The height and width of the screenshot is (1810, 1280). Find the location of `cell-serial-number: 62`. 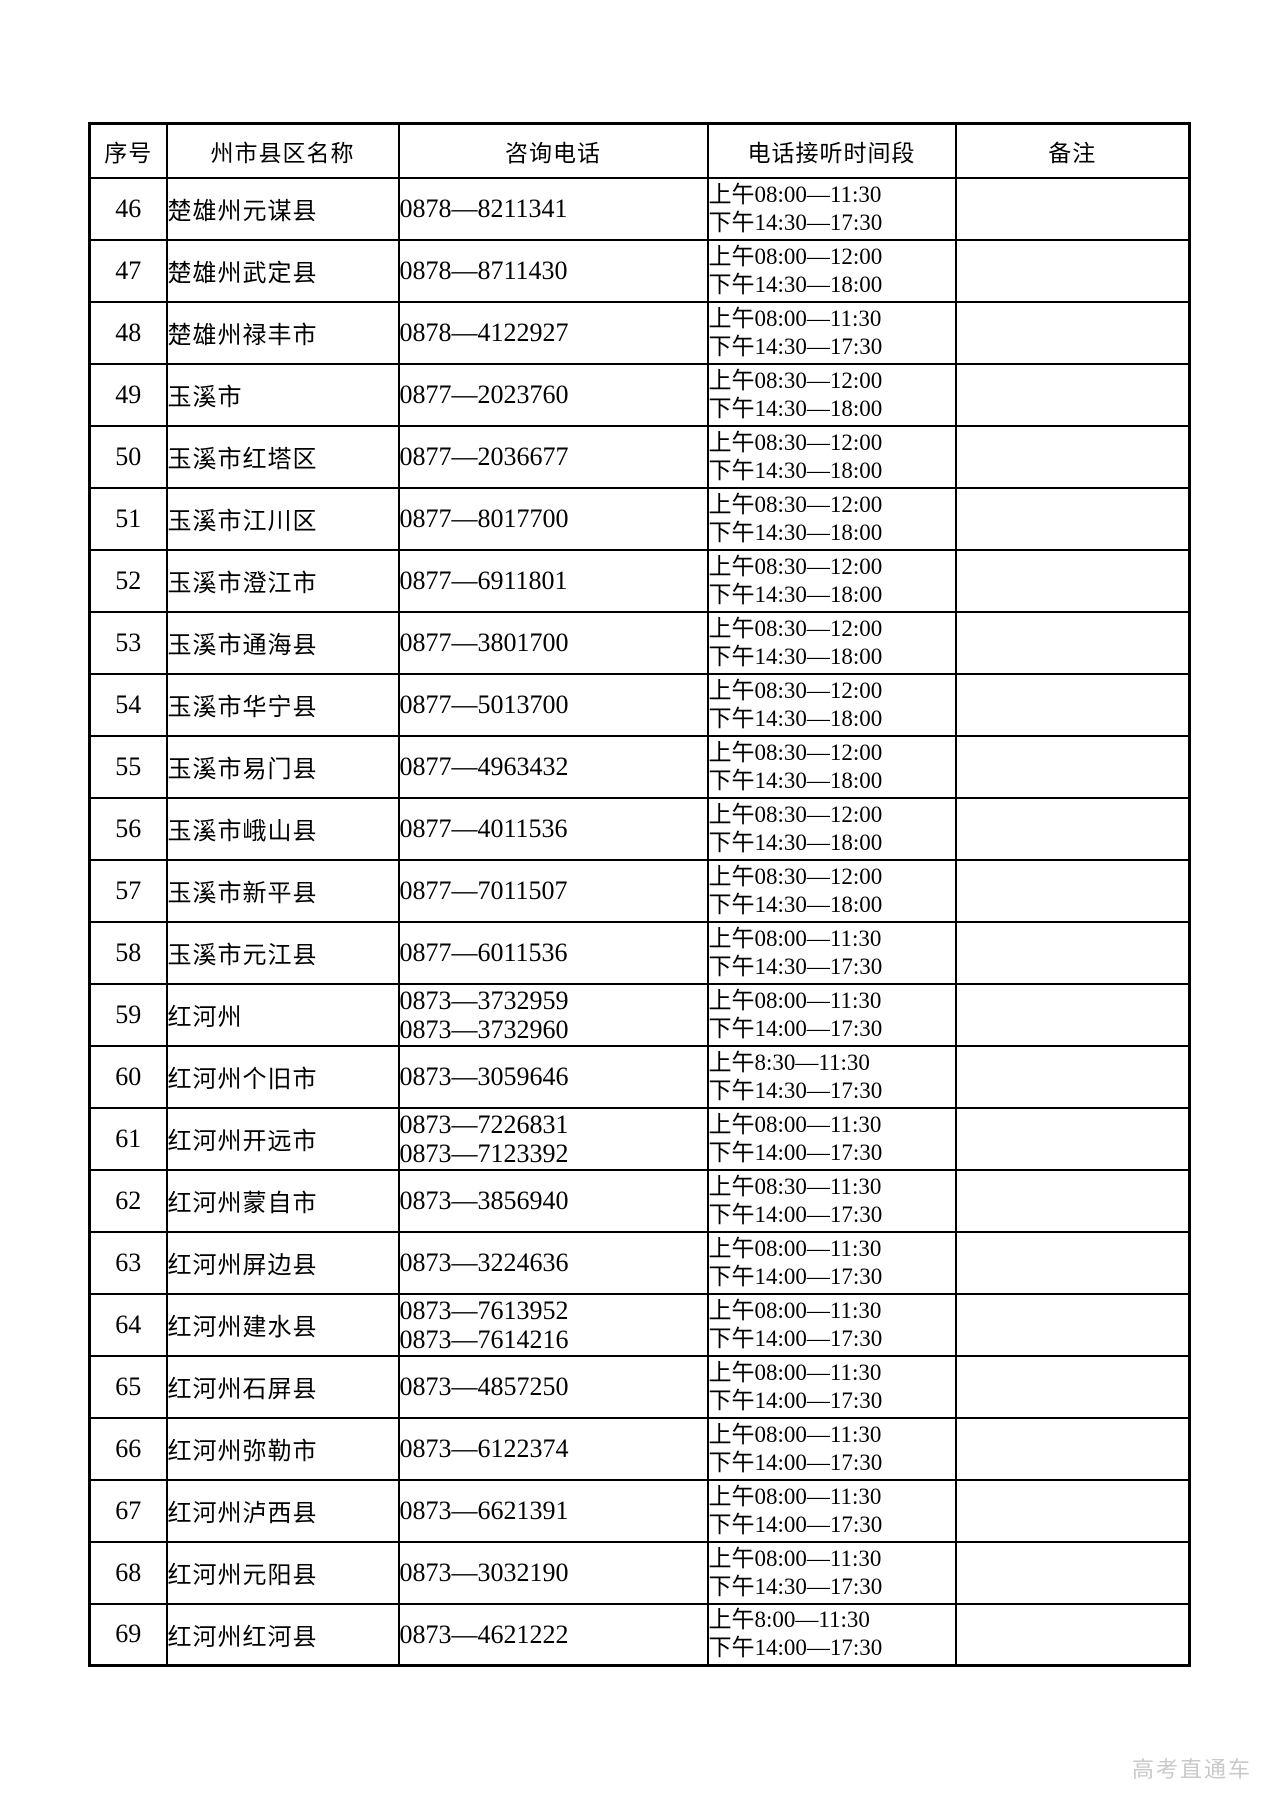

cell-serial-number: 62 is located at coordinates (128, 1200).